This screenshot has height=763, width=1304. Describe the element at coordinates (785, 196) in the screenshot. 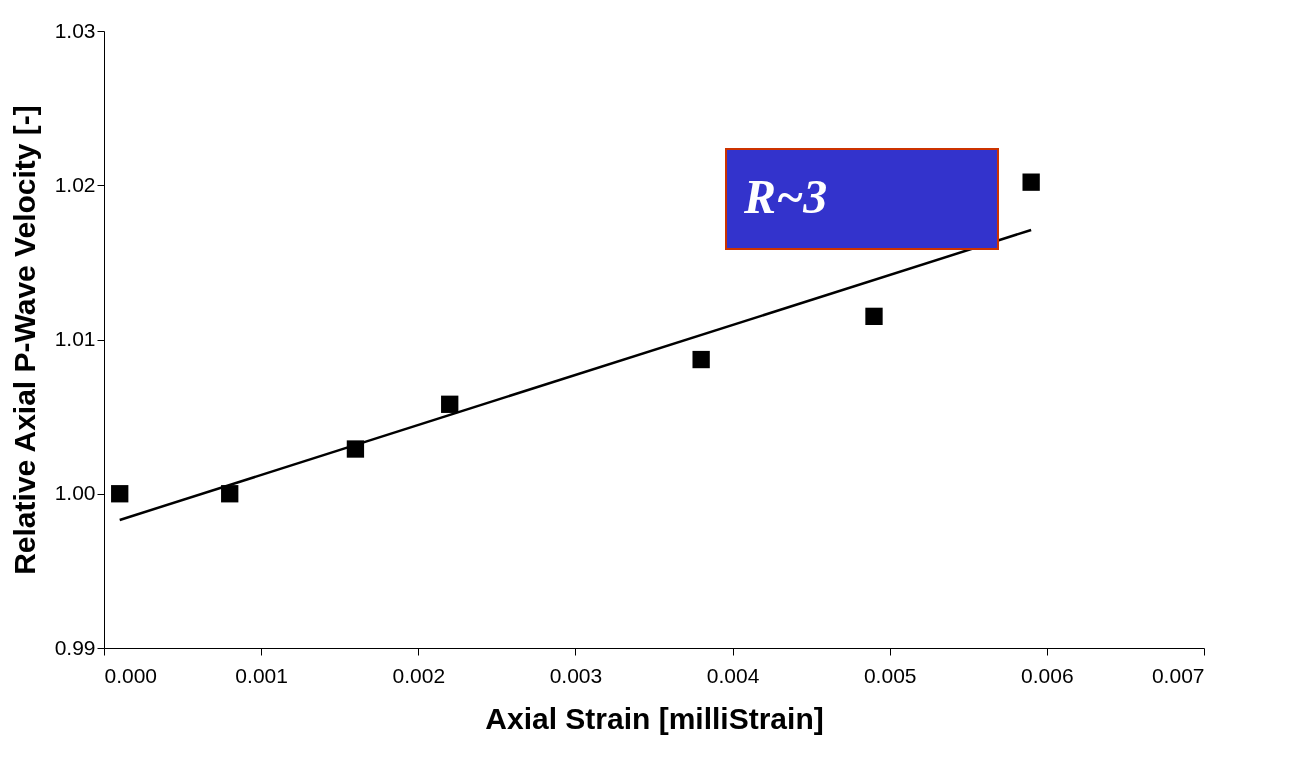

I see `annotation: R~3` at that location.